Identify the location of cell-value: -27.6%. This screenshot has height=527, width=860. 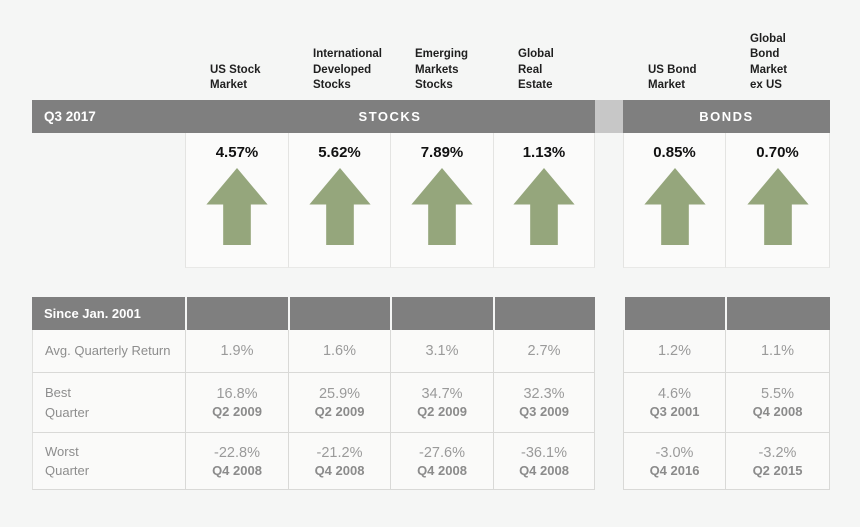
(442, 452).